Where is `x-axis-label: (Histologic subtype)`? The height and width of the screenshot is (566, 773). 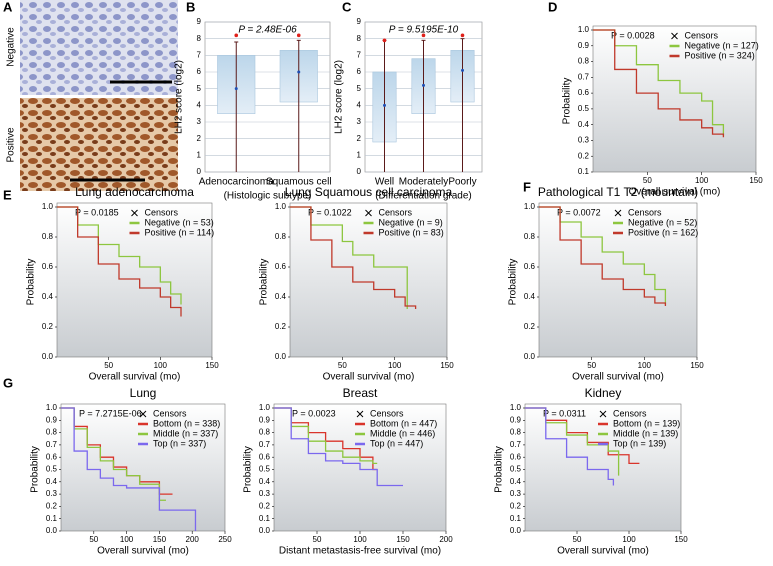
x-axis-label: (Histologic subtype) is located at coordinates (268, 196).